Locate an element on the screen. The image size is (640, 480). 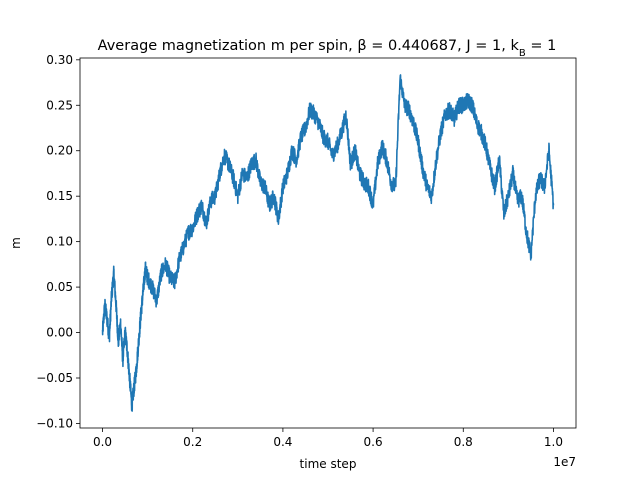
y-tick-label: 0.30 is located at coordinates (59, 60).